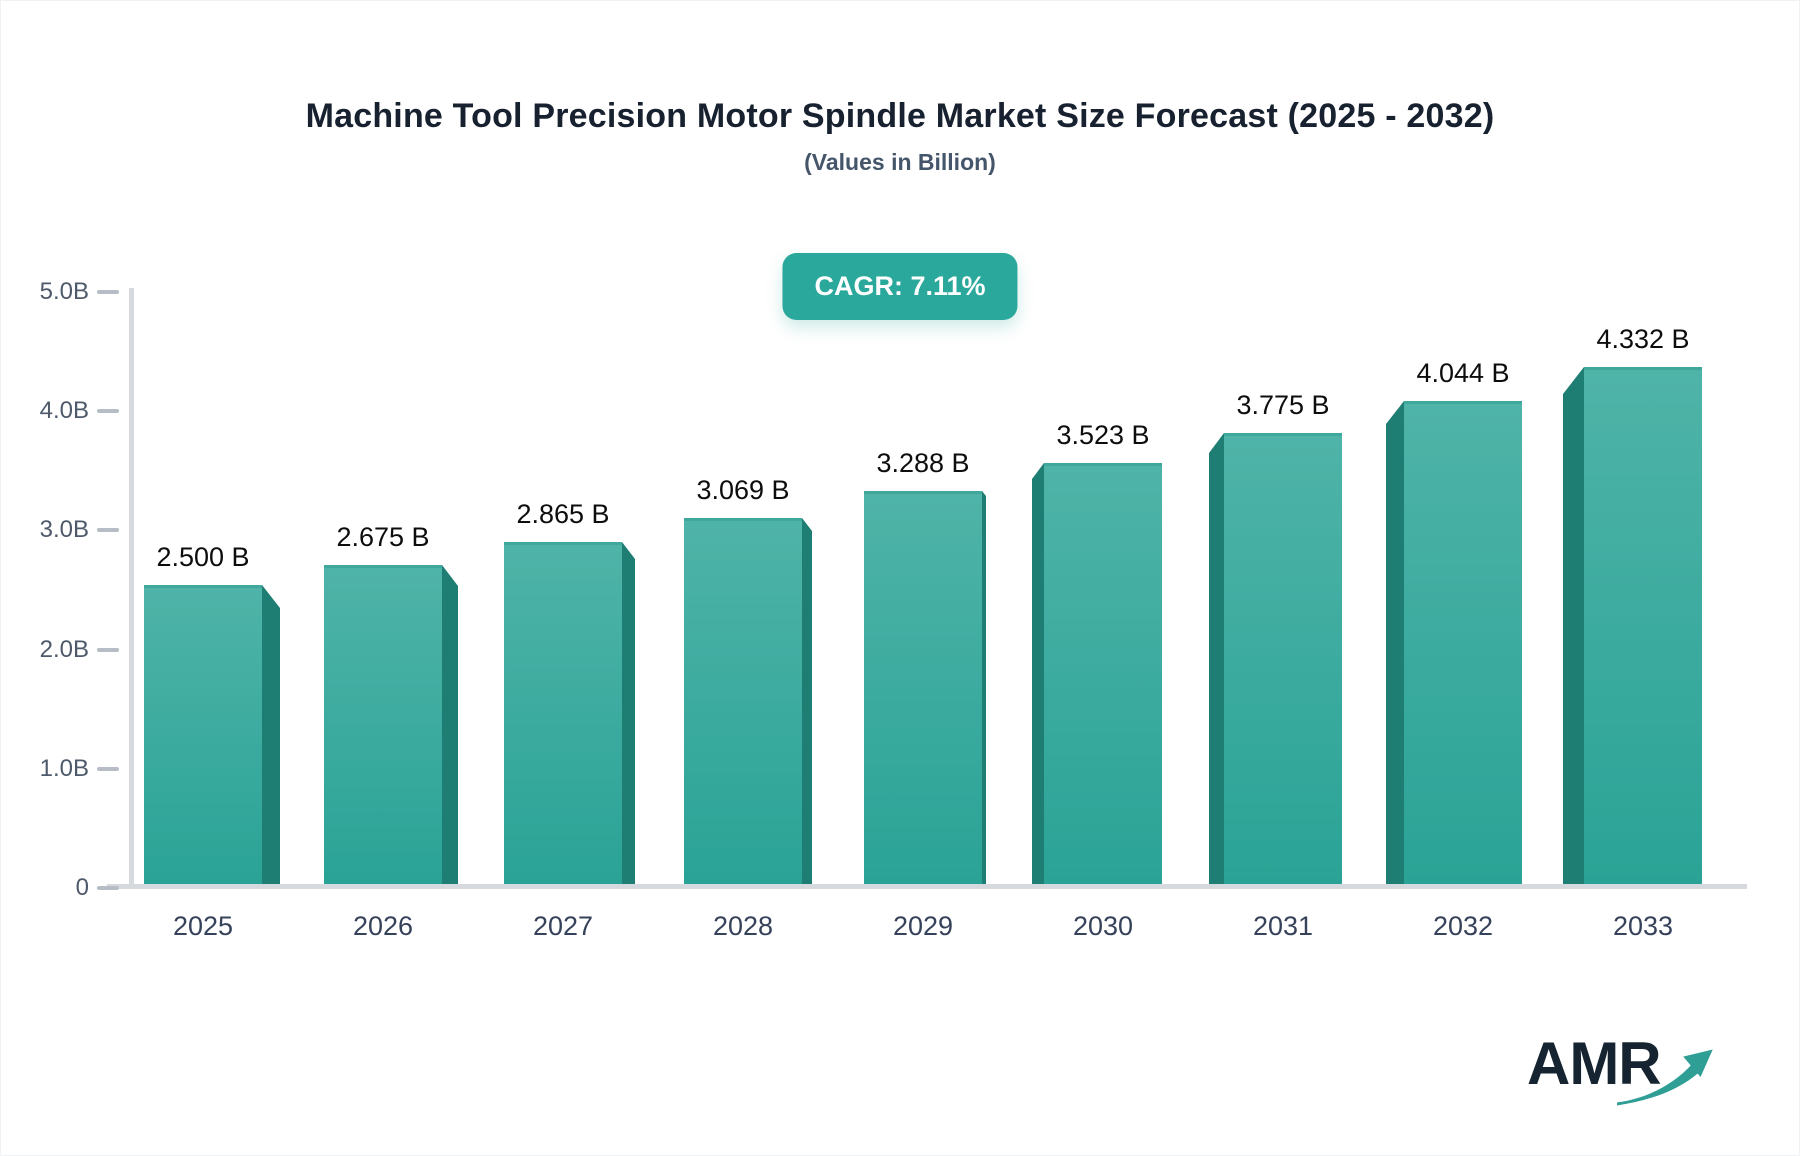 This screenshot has height=1156, width=1800. I want to click on bar-group: 2.675 B 2026, so click(383, 614).